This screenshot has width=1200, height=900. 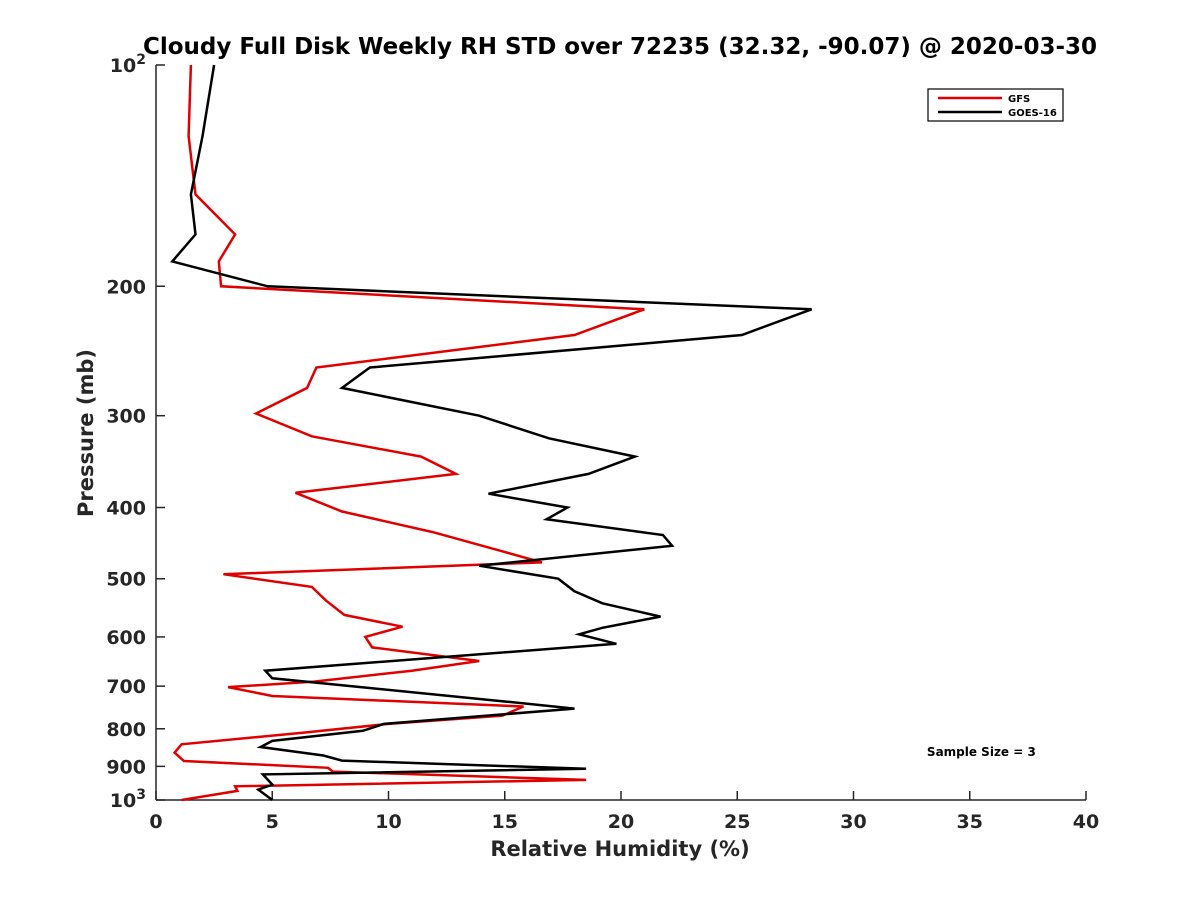 What do you see at coordinates (1086, 822) in the screenshot?
I see `x-tick-label: 40` at bounding box center [1086, 822].